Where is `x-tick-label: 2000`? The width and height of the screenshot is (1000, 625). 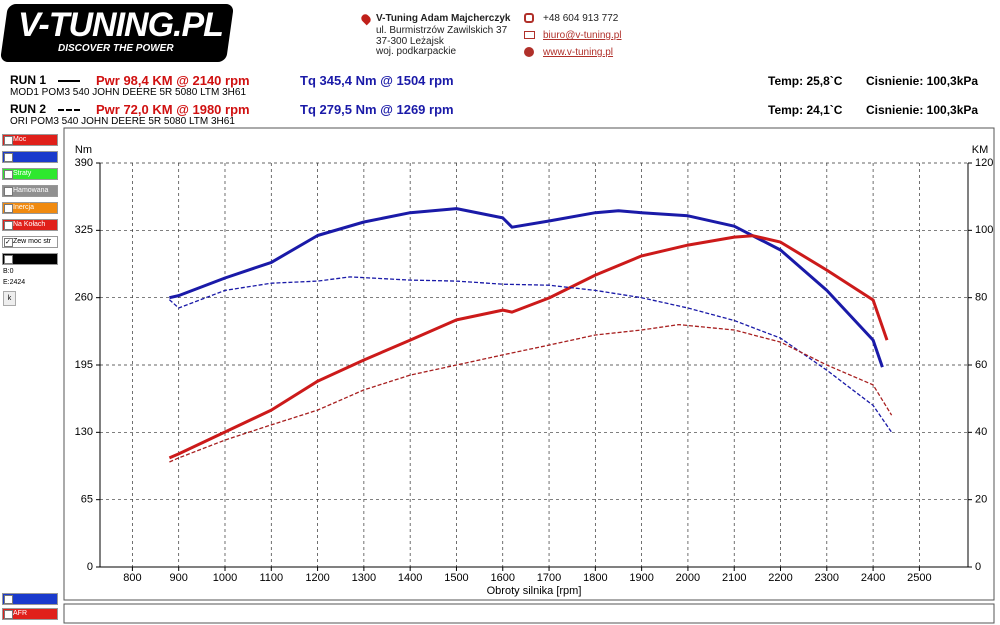
x-tick-label: 2000 is located at coordinates (688, 578).